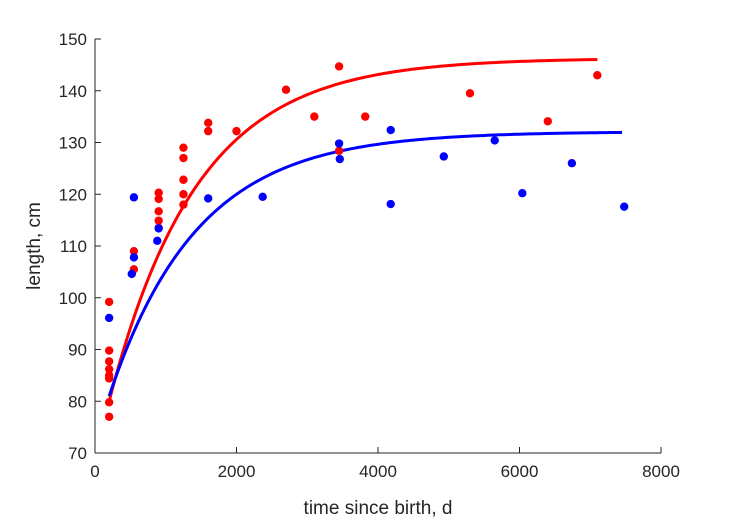 This screenshot has width=729, height=526. What do you see at coordinates (94, 471) in the screenshot?
I see `x-tick-label: 0` at bounding box center [94, 471].